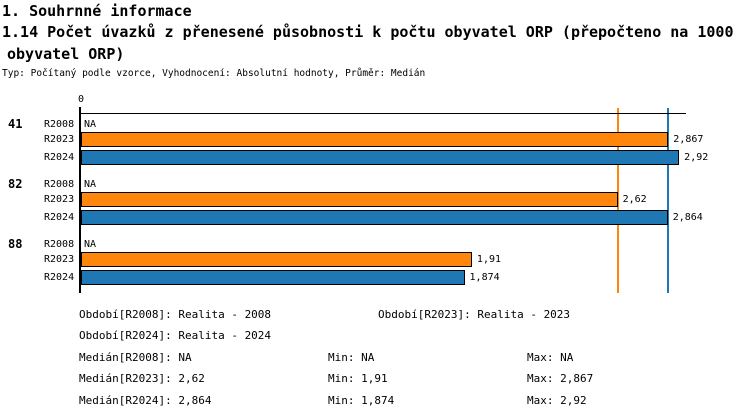 This screenshot has height=414, width=750. I want to click on x-axis-zero-tick-label: 0, so click(81, 99).